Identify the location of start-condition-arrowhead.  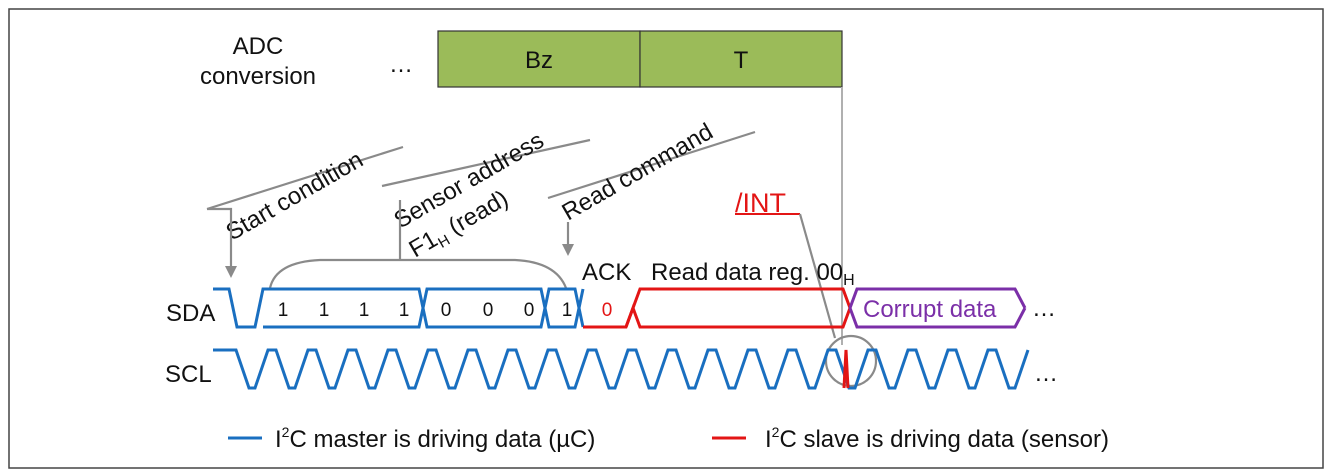
(231, 272).